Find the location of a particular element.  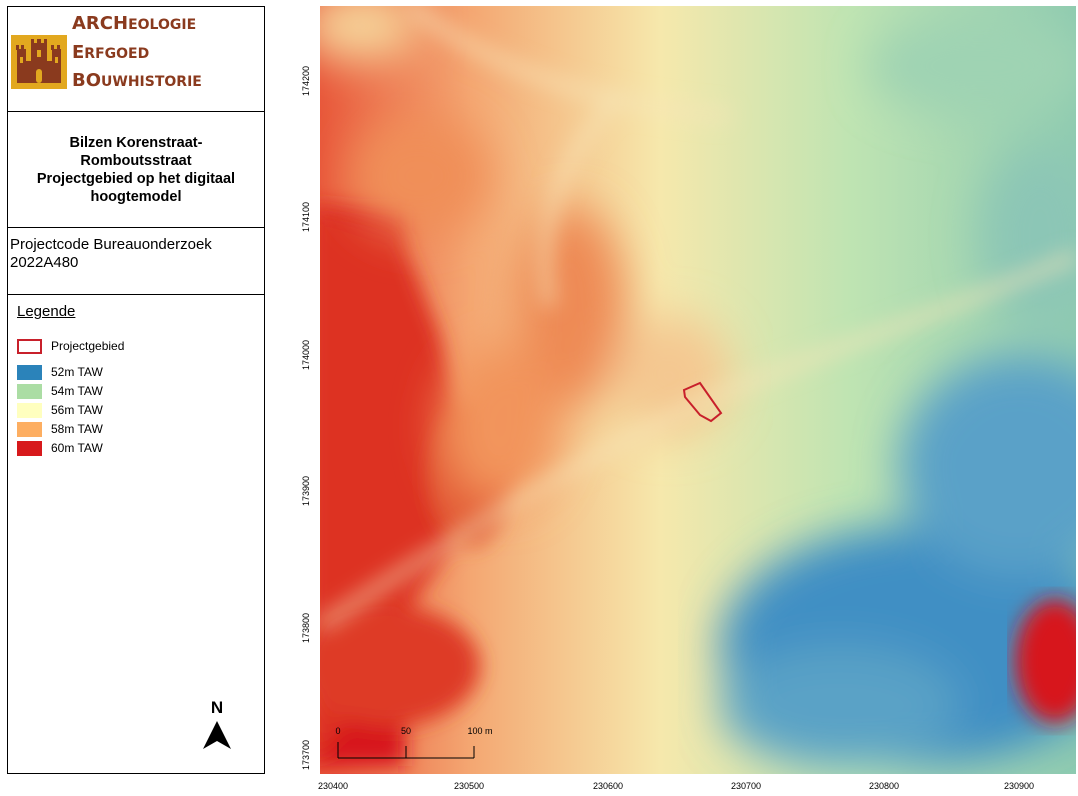

y-tick-label: 174200 is located at coordinates (306, 80).